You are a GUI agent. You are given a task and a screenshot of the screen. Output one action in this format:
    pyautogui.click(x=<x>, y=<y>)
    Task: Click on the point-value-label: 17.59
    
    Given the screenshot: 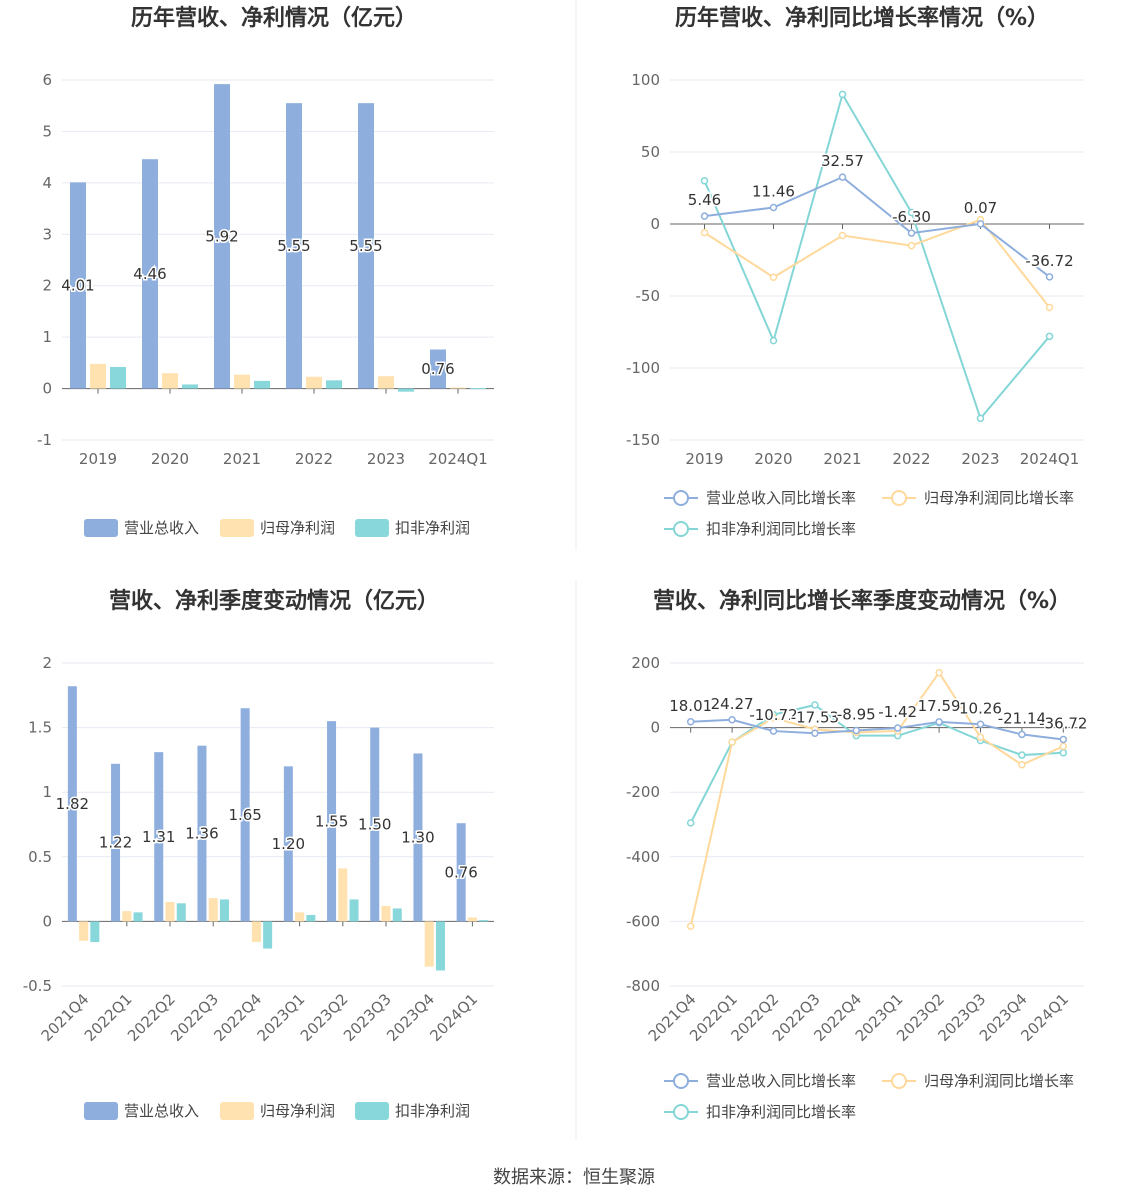 What is the action you would take?
    pyautogui.click(x=939, y=706)
    